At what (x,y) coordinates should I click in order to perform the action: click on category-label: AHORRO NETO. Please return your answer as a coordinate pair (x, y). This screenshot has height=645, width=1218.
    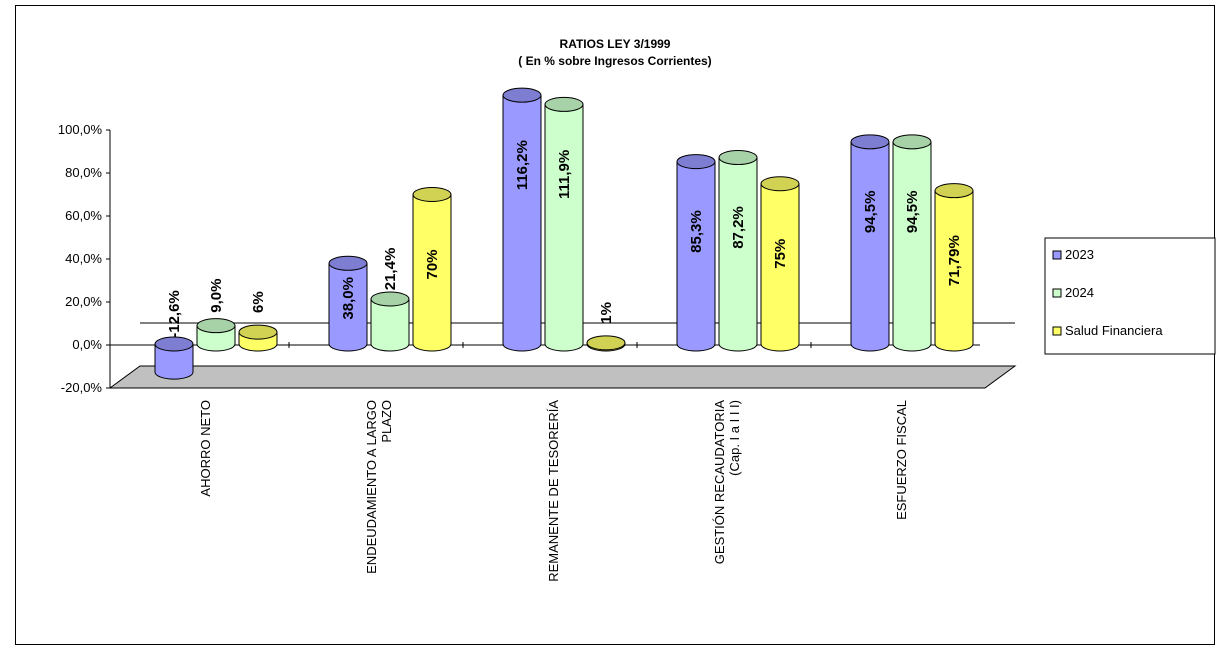
    Looking at the image, I should click on (205, 448).